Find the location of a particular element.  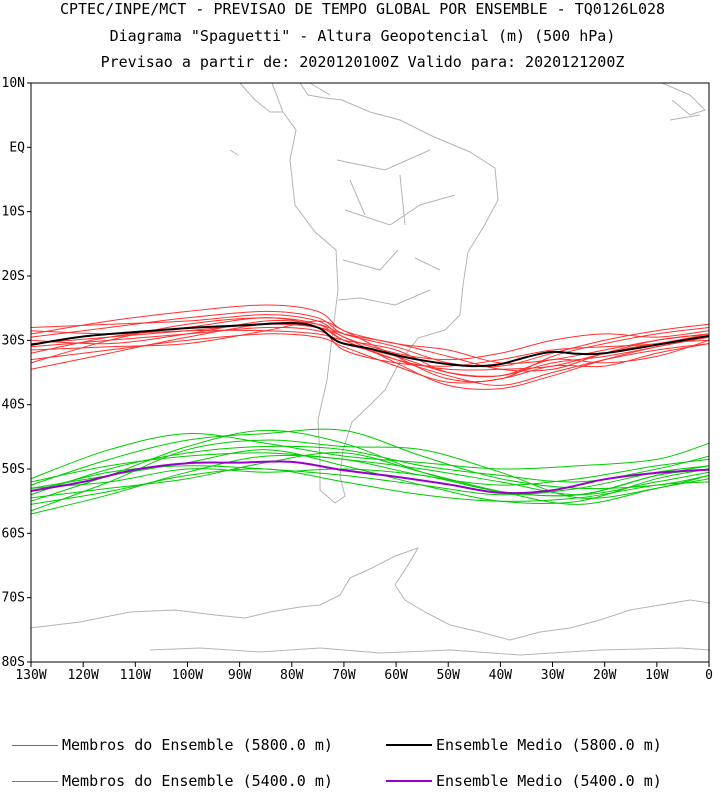

legend-label-members-5800: Membros do Ensemble (5800.0 m) is located at coordinates (197, 745).